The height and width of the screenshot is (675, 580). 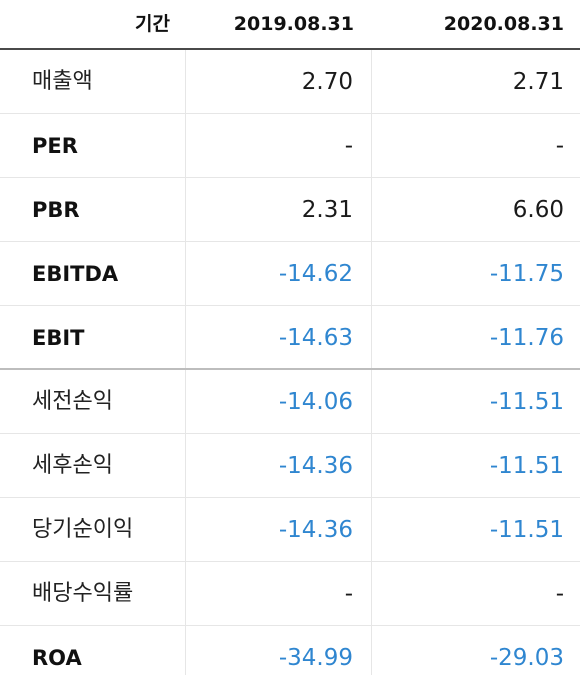 I want to click on row-value-2019: -34.99, so click(x=279, y=650).